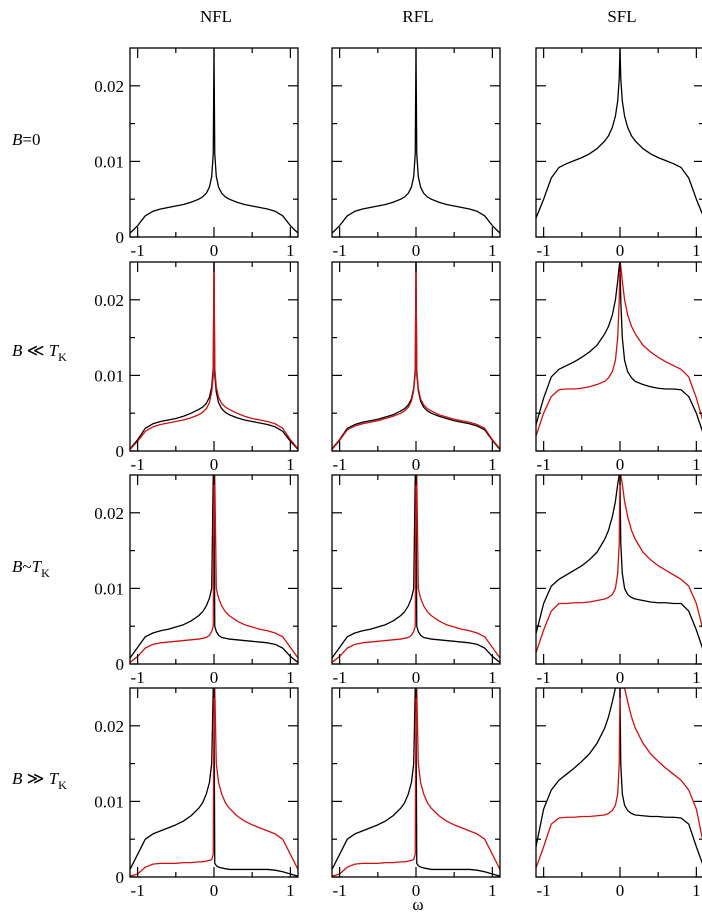 Image resolution: width=702 pixels, height=914 pixels. I want to click on panel-sfl-row-0: -1 0 1, so click(618, 153).